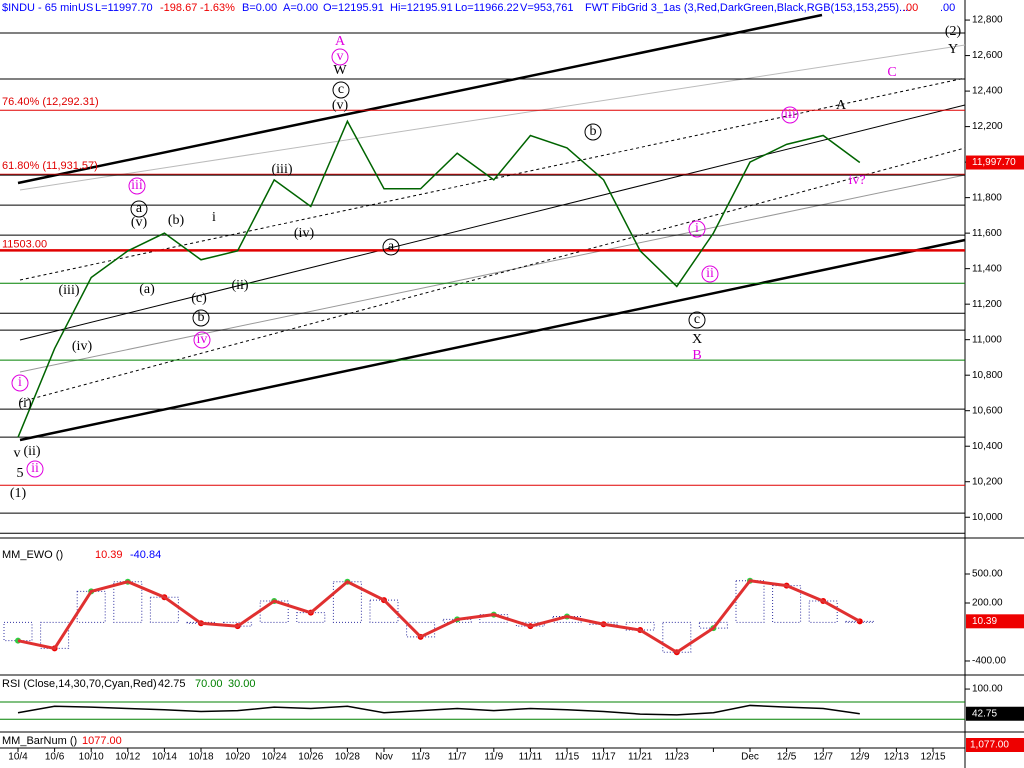 This screenshot has height=768, width=1024. Describe the element at coordinates (989, 661) in the screenshot. I see `y-tick-label: -400.00` at that location.